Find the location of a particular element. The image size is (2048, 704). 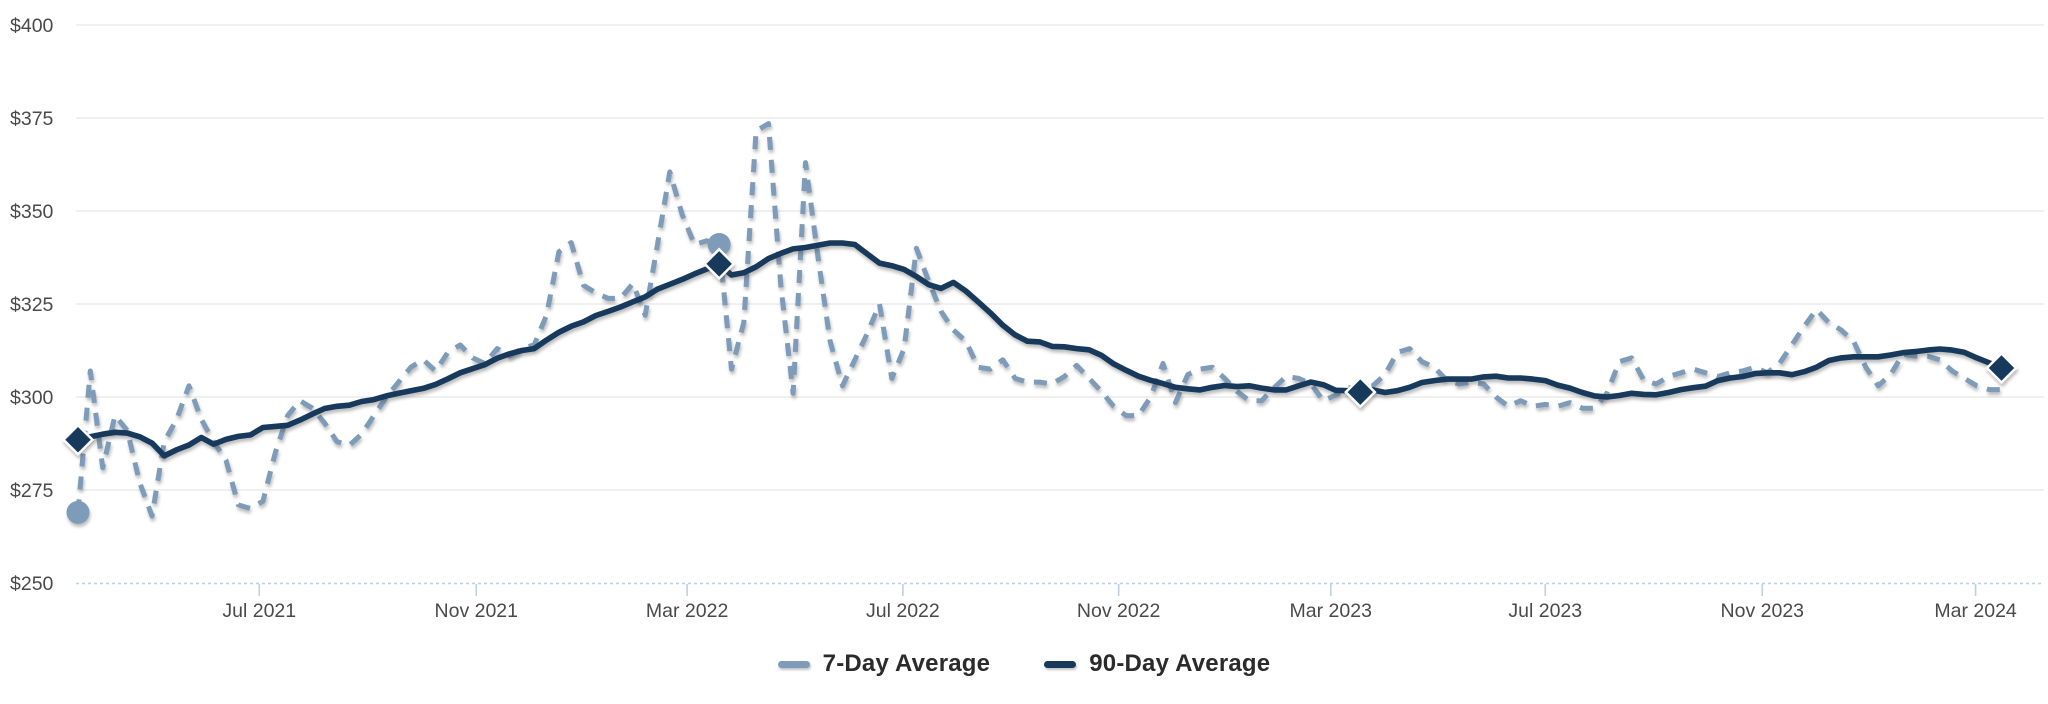

legend-item-7-day-average: 7-Day Average is located at coordinates (884, 664).